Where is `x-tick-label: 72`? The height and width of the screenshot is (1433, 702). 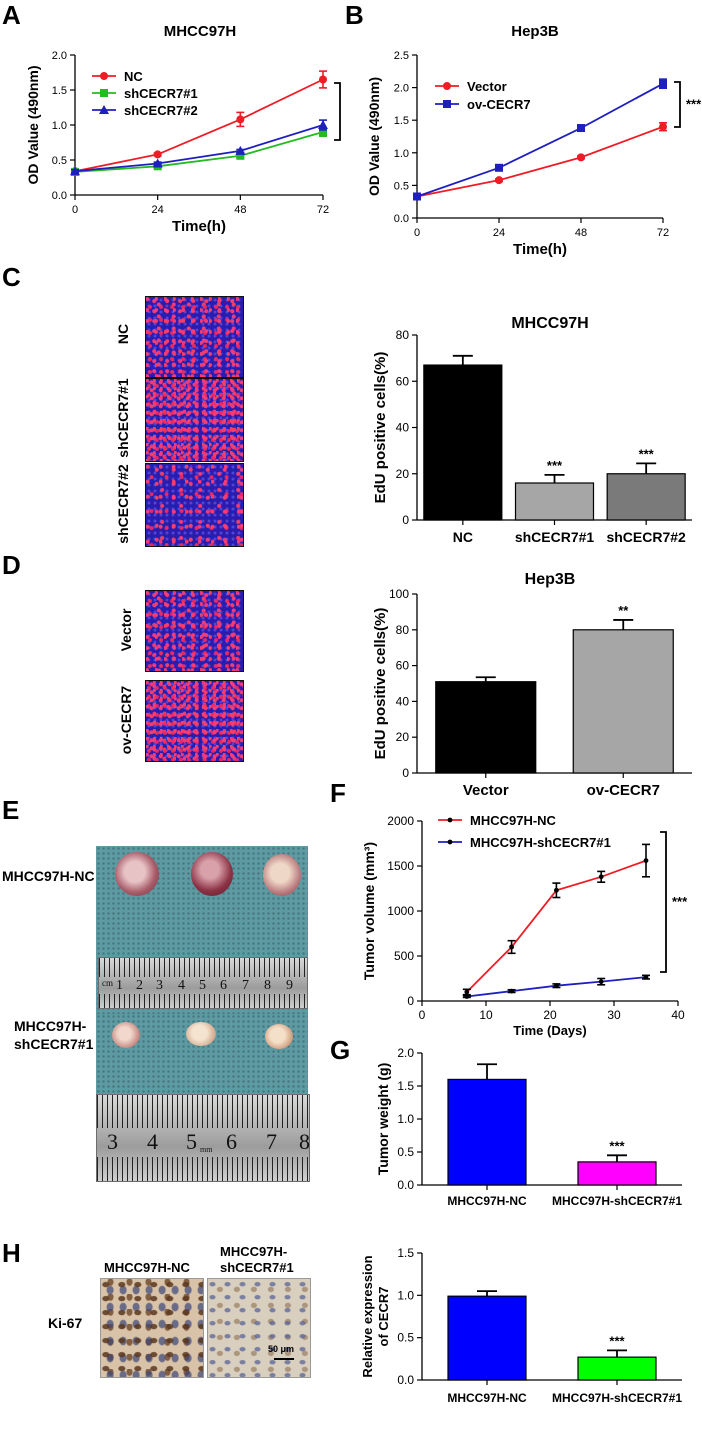
x-tick-label: 72 is located at coordinates (323, 210).